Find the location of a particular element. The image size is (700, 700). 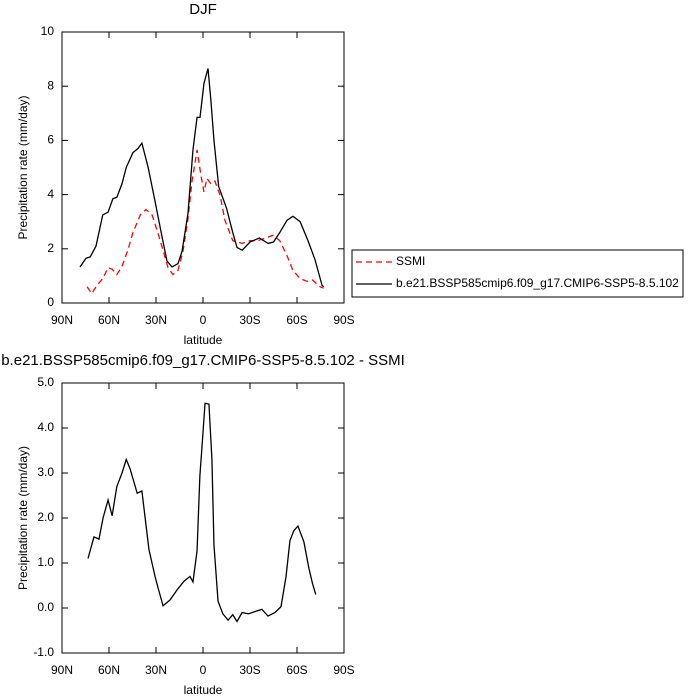

y-tick-label: 10 is located at coordinates (48, 31).